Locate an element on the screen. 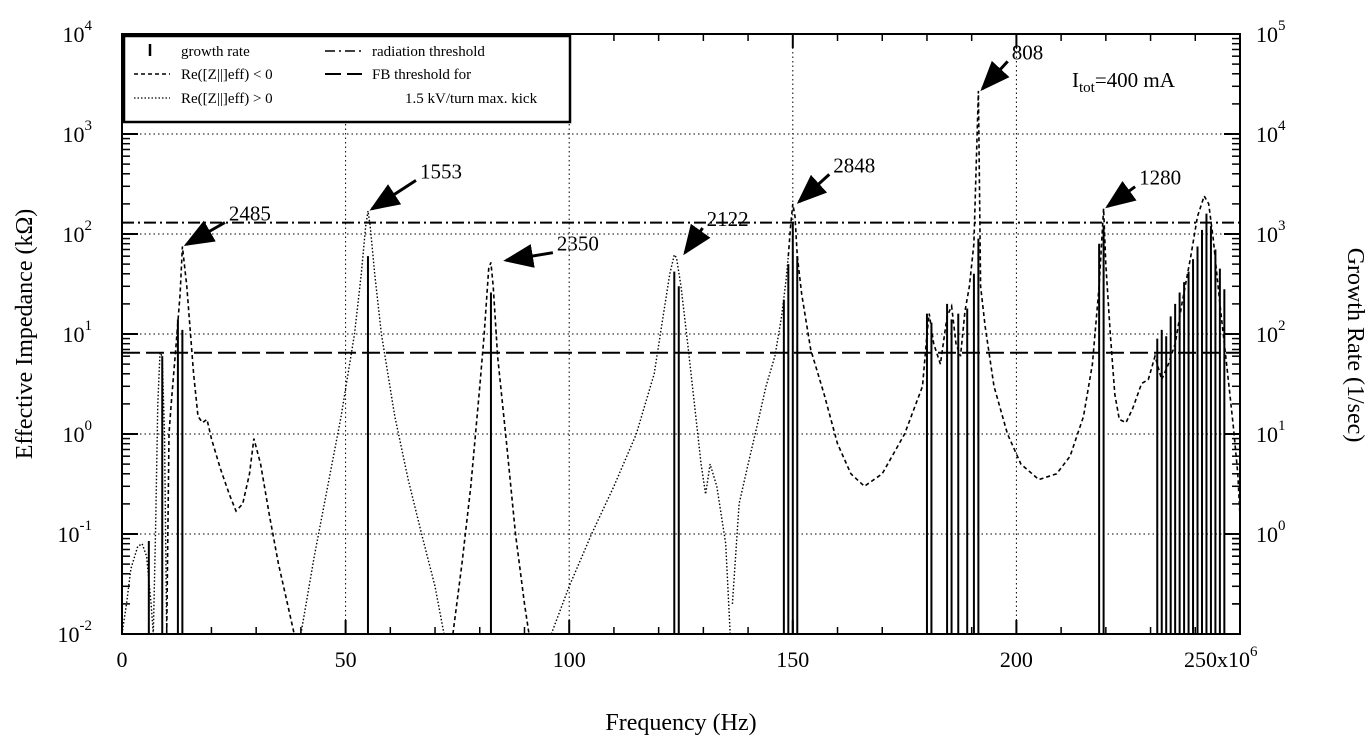 This screenshot has height=741, width=1372. peak-label: 2485 is located at coordinates (250, 213).